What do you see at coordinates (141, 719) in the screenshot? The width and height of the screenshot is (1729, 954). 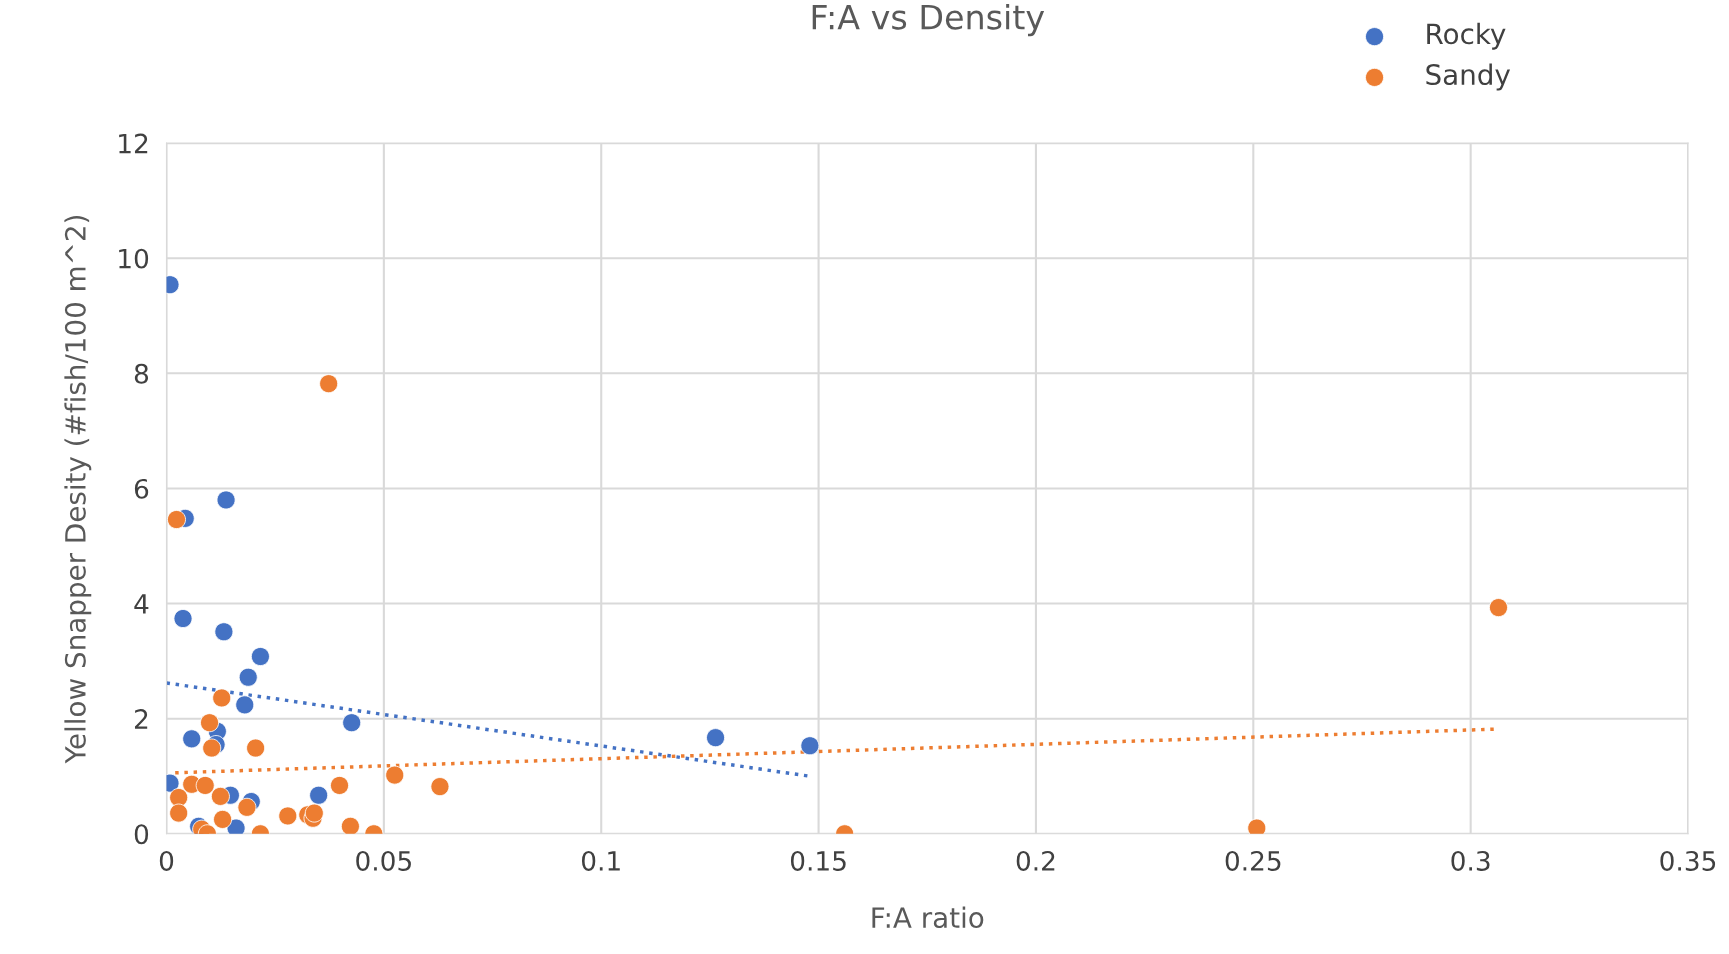 I see `y-tick-label: 2` at bounding box center [141, 719].